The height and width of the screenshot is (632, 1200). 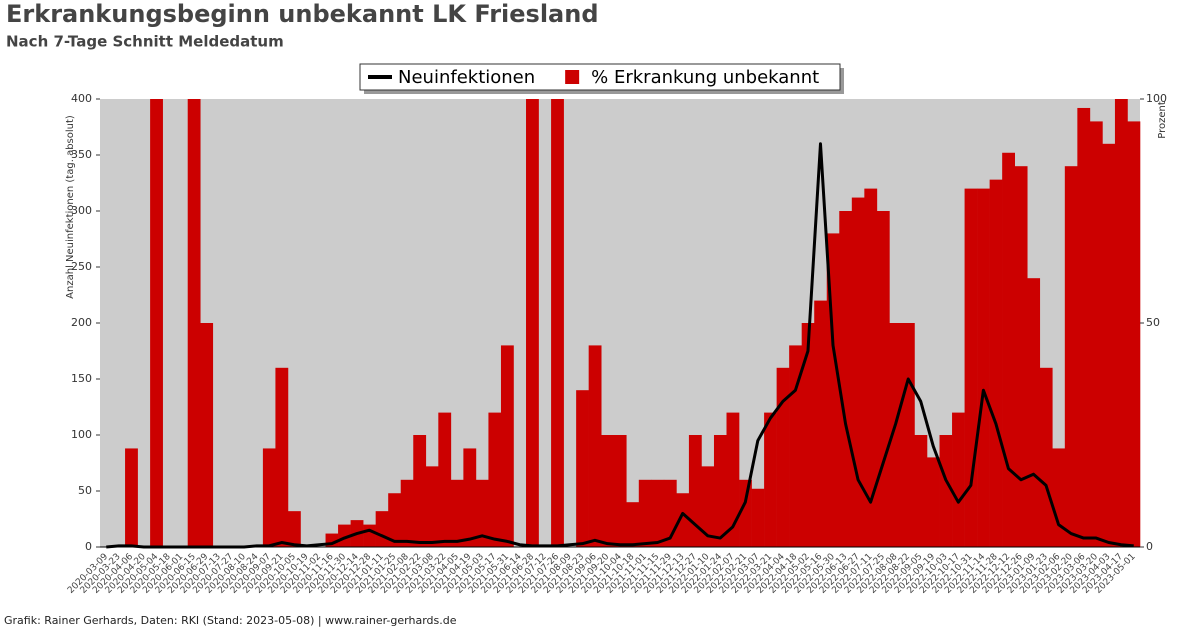 I want to click on y-tick-label: 150, so click(x=81, y=378).